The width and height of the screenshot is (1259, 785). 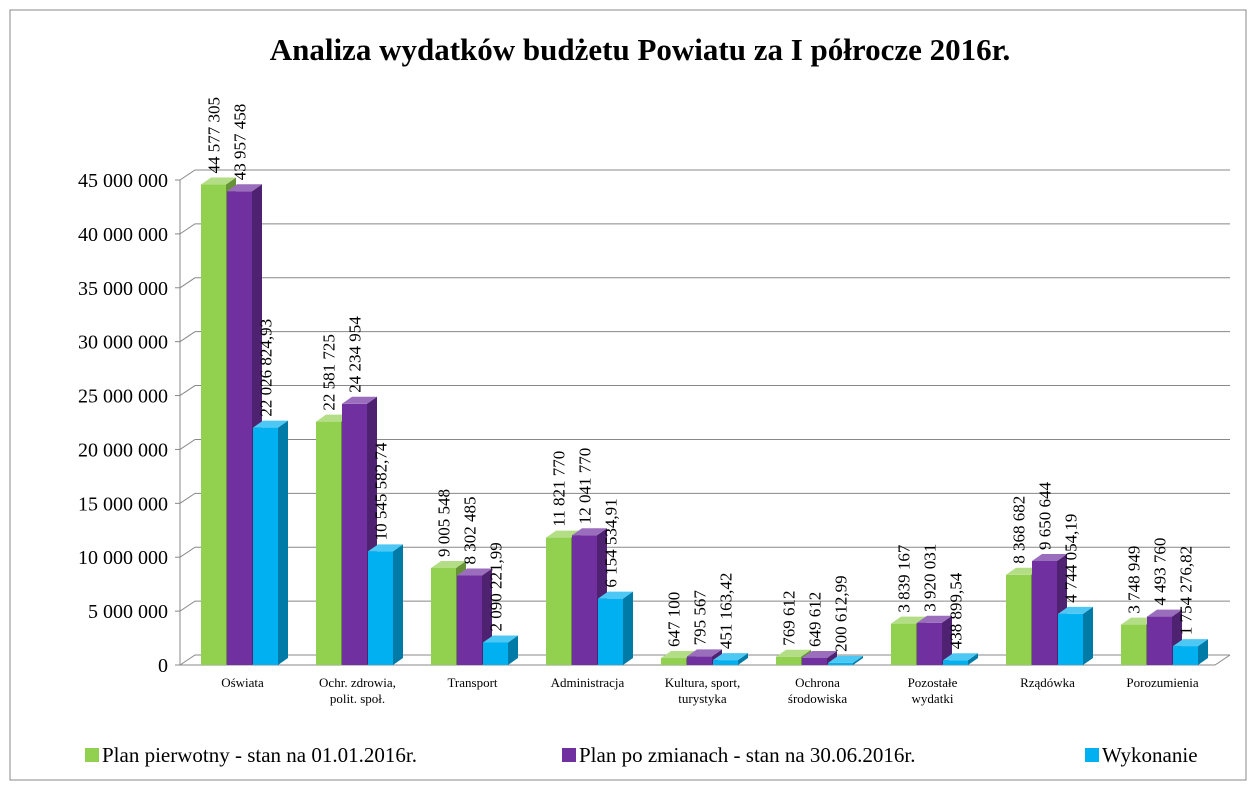 What do you see at coordinates (355, 354) in the screenshot?
I see `value-label: 24 234 954` at bounding box center [355, 354].